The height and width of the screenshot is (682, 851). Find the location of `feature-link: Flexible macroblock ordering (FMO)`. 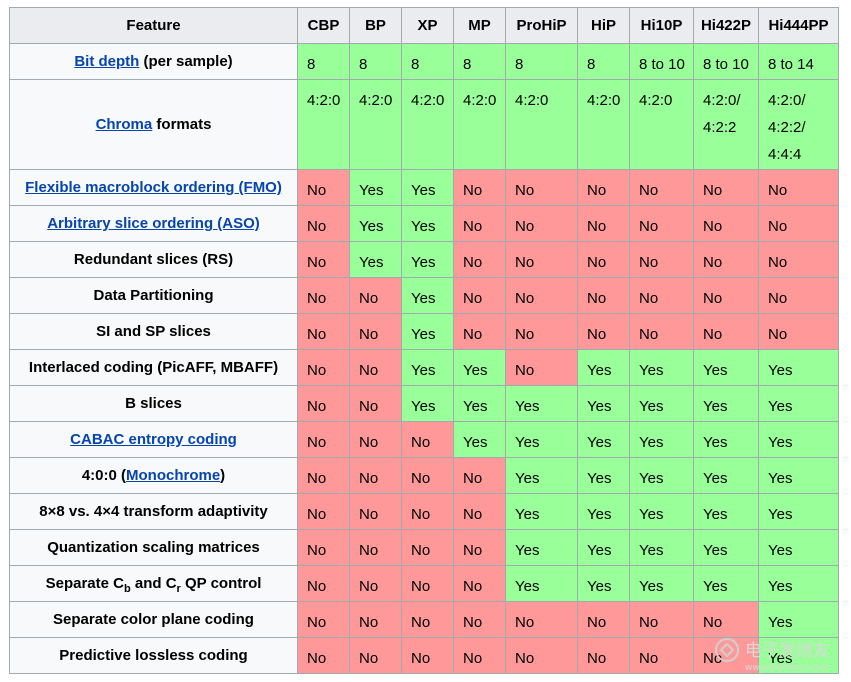

feature-link: Flexible macroblock ordering (FMO) is located at coordinates (153, 187).